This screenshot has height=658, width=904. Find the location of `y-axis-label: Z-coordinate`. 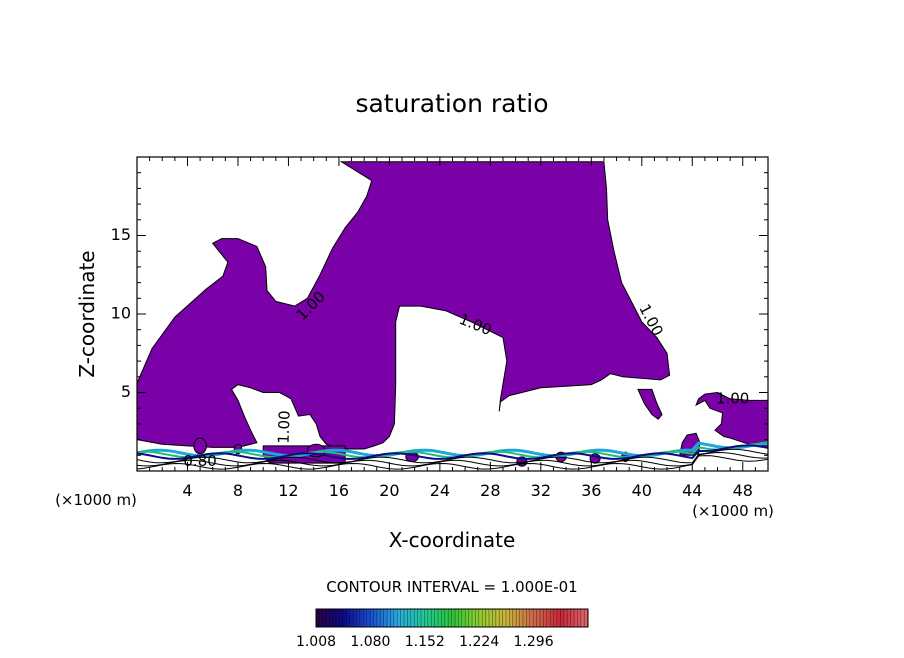

y-axis-label: Z-coordinate is located at coordinates (87, 313).